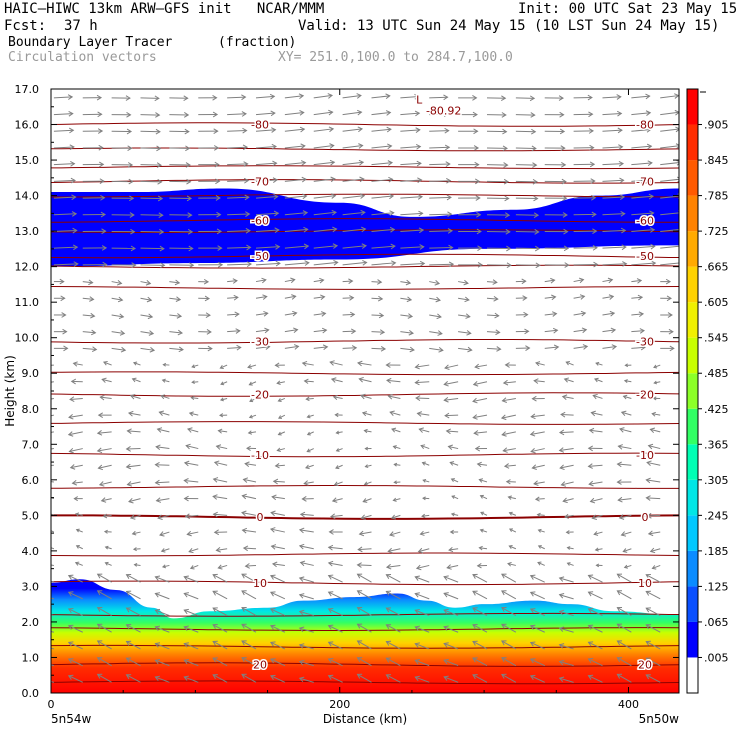 The height and width of the screenshot is (740, 740). I want to click on colorbar-label: .185, so click(716, 551).